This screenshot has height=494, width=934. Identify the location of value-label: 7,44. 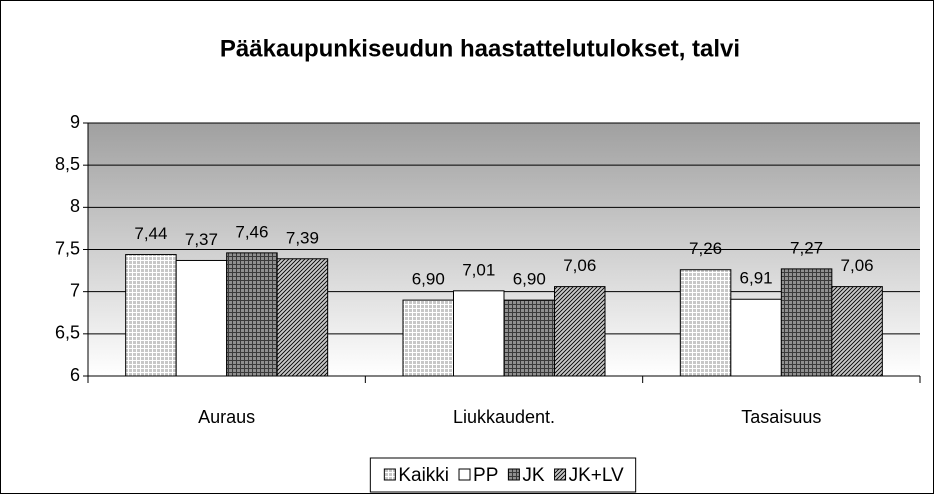
(150, 233).